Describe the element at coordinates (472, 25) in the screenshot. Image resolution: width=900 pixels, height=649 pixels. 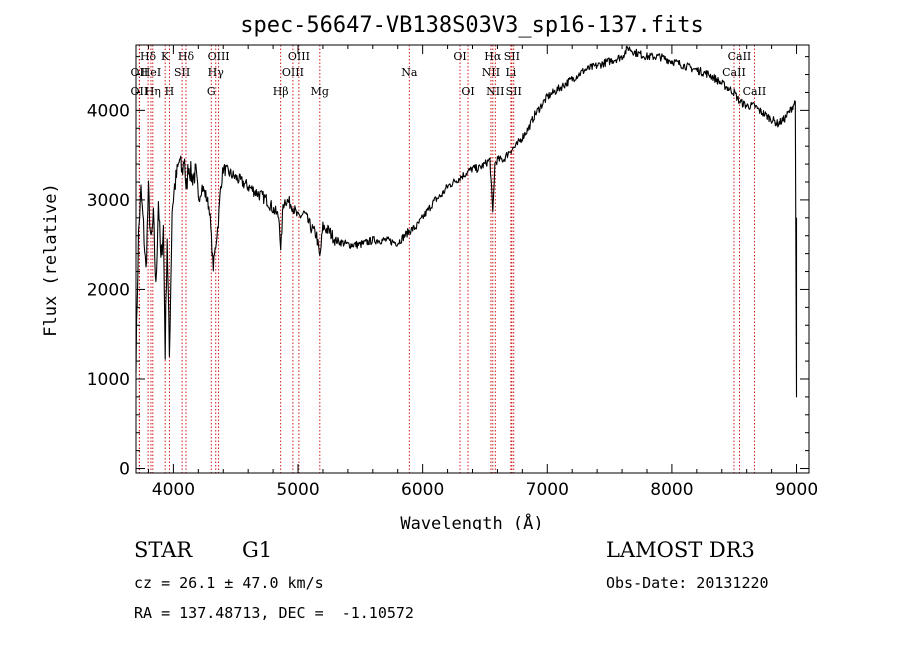
I see `chart-title: spec-56647-VB138S03V3_sp16-137.fits` at that location.